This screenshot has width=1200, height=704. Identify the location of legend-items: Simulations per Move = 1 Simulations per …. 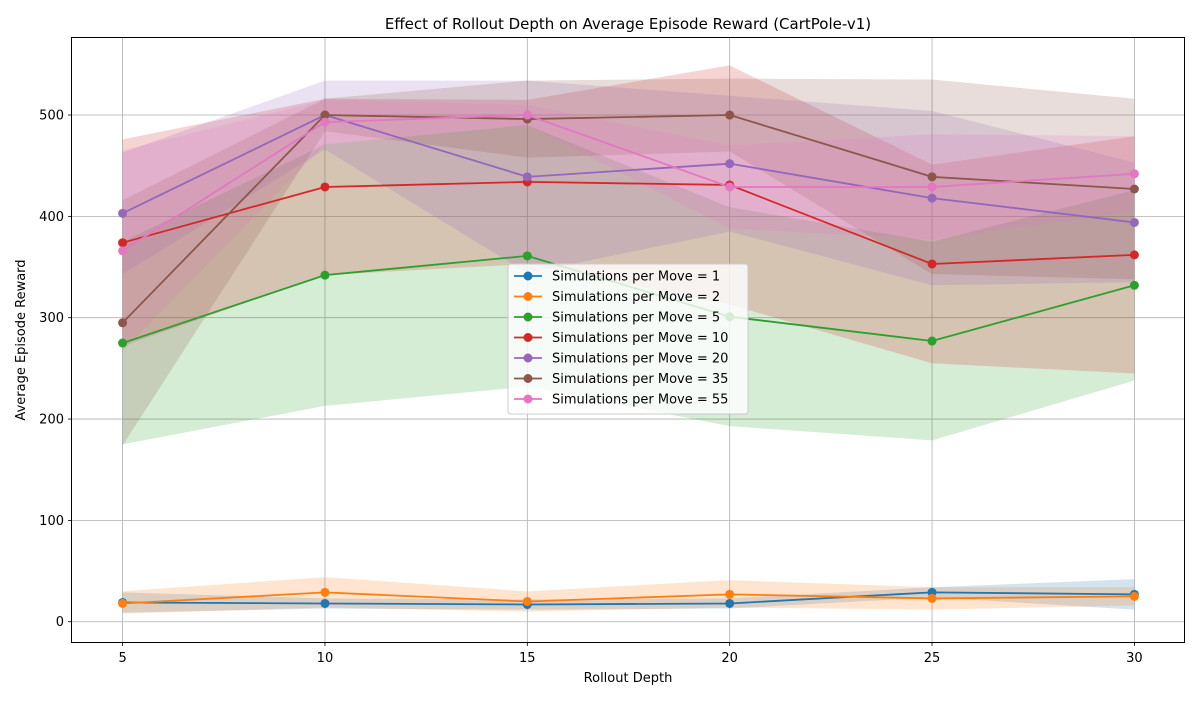
(621, 339).